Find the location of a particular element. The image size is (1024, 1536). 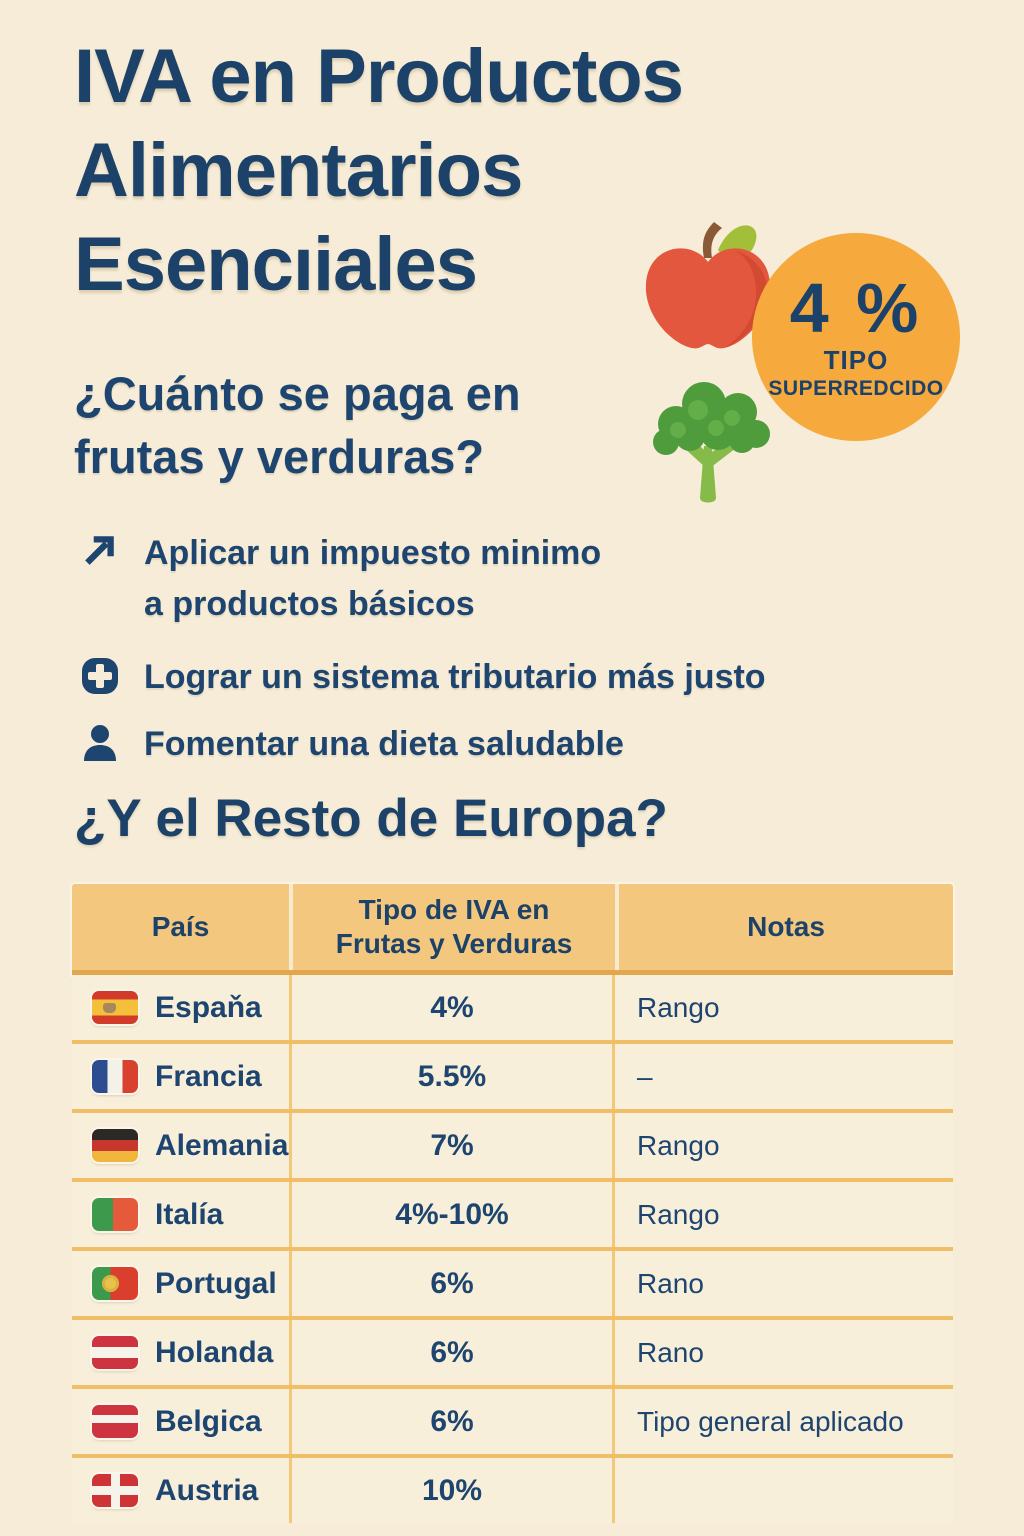

germany-flag-icon is located at coordinates (115, 1145).